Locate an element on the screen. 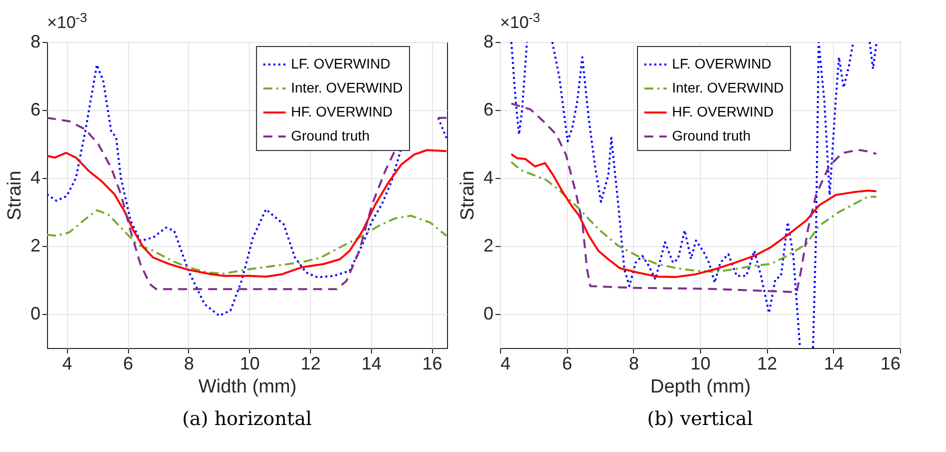  x-axis-title: Depth (mm) is located at coordinates (700, 387).